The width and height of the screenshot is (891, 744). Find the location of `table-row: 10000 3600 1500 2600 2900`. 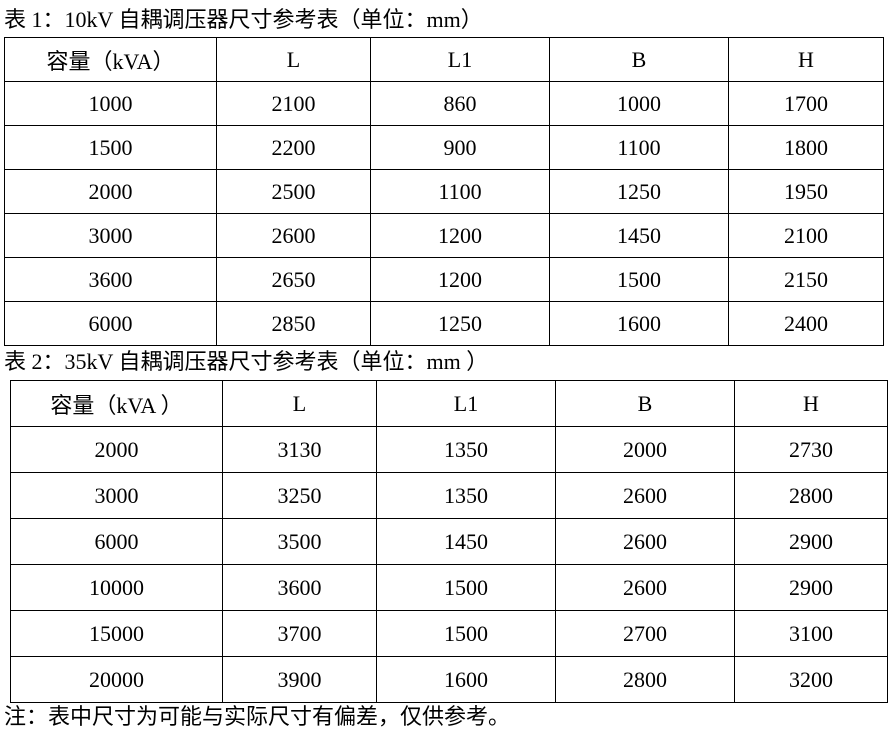

table-row: 10000 3600 1500 2600 2900 is located at coordinates (449, 587).